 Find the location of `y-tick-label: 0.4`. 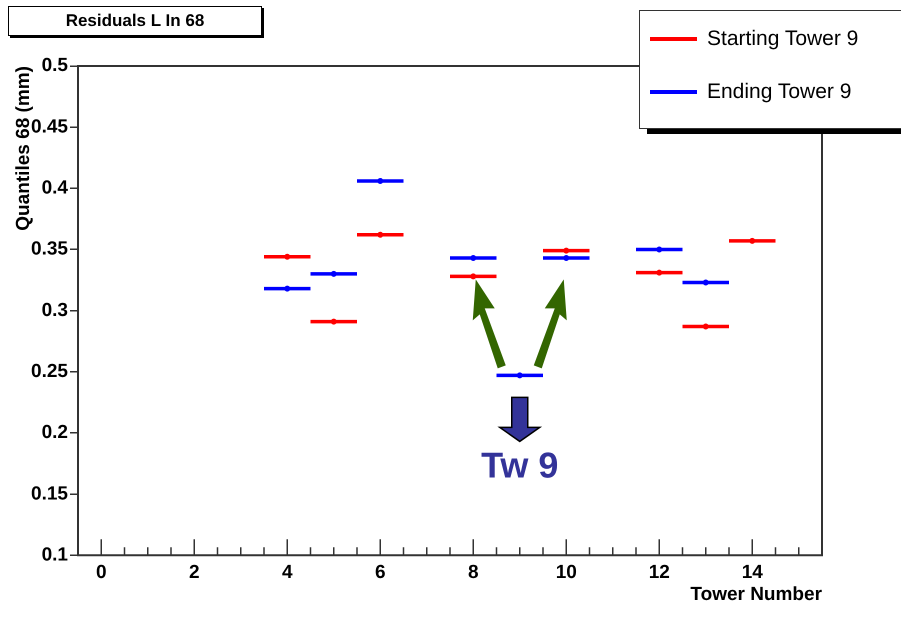

y-tick-label: 0.4 is located at coordinates (55, 188).